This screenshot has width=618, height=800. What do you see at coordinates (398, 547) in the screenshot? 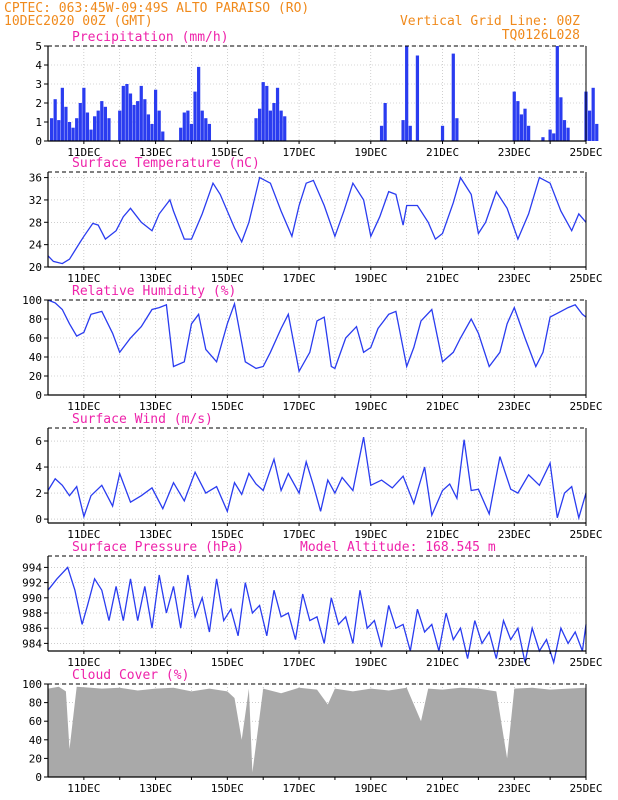
I see `model-altitude-label: Model Altitude: 168.545 m` at bounding box center [398, 547].